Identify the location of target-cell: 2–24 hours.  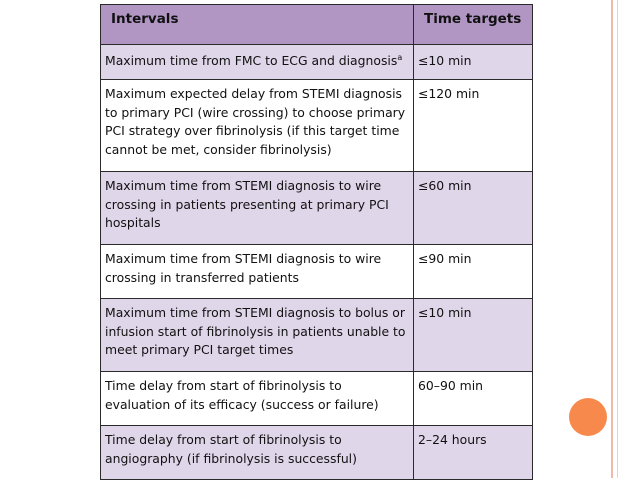
(473, 452).